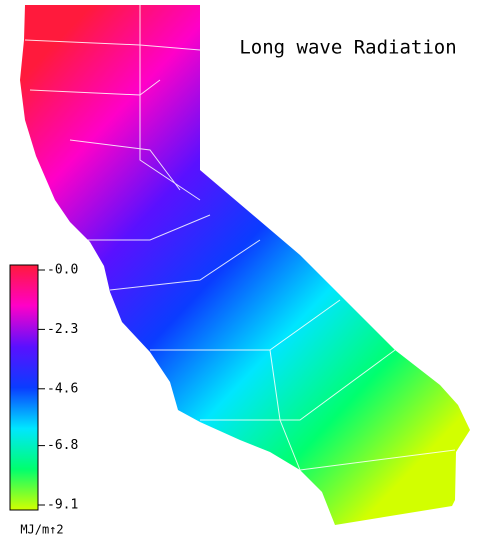 Image resolution: width=500 pixels, height=550 pixels. I want to click on colorbar, so click(24, 387).